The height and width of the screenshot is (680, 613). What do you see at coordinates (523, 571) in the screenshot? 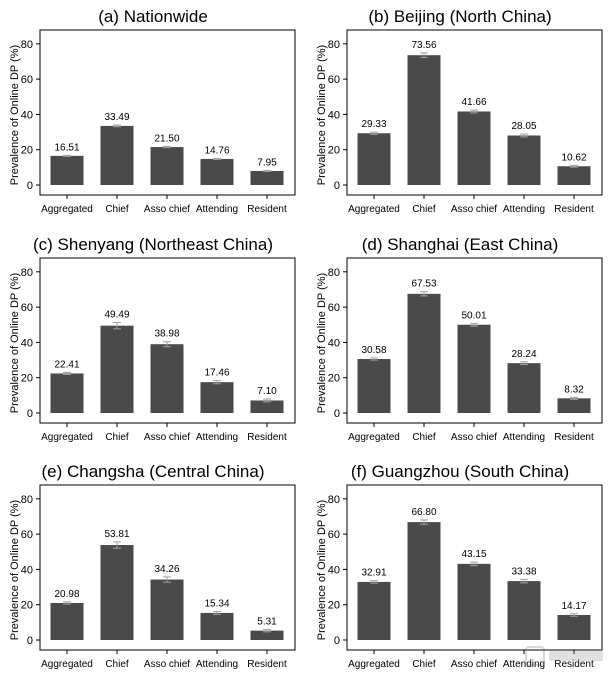
I see `data-label: 33.38` at bounding box center [523, 571].